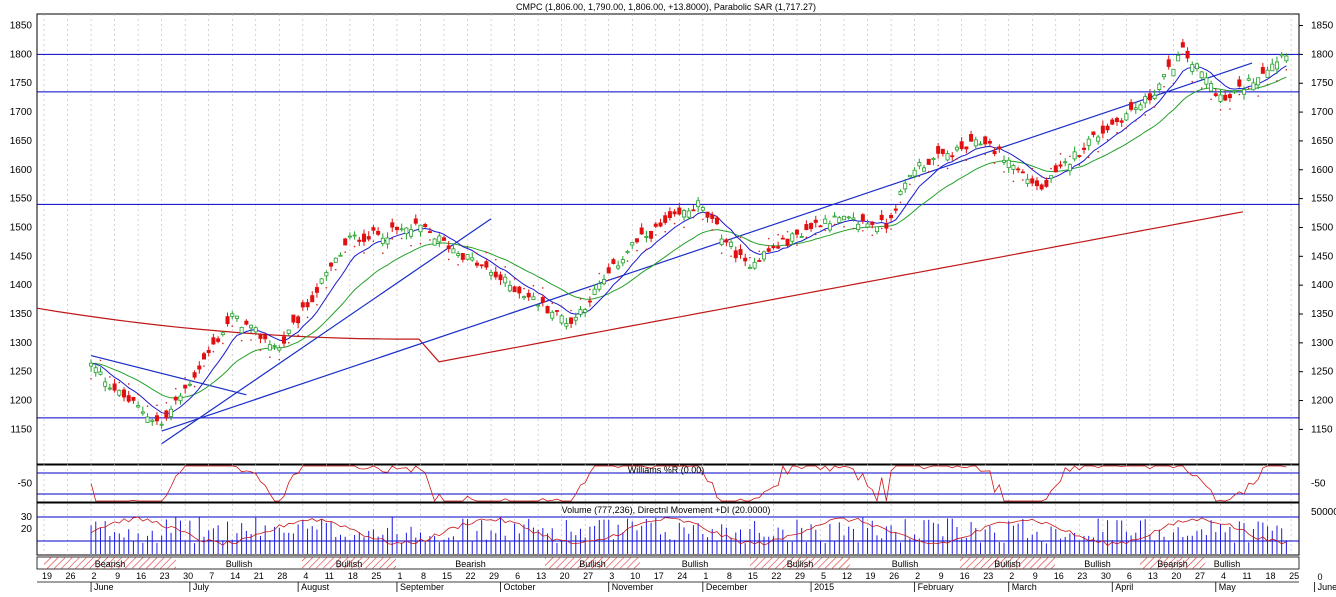 This screenshot has width=1336, height=597. I want to click on month-label: July, so click(201, 587).